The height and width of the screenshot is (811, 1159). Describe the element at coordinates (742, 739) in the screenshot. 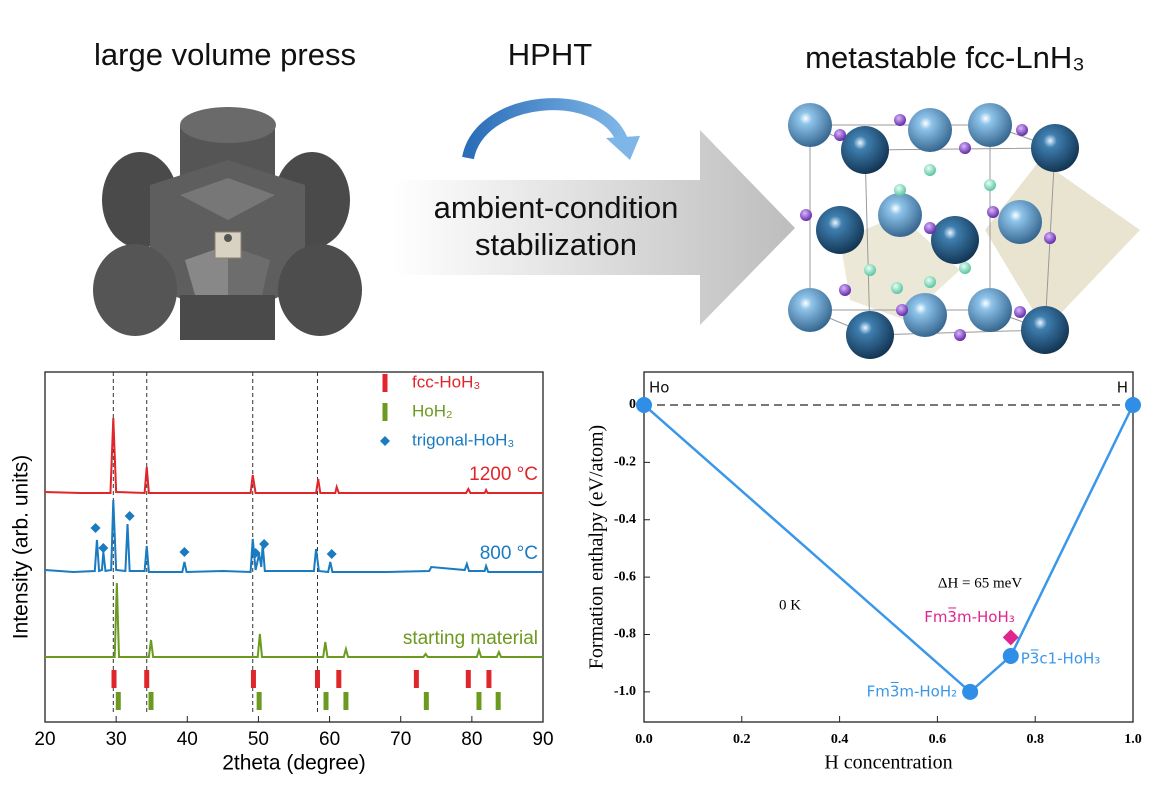

I see `x-tick-label: 0.2` at that location.